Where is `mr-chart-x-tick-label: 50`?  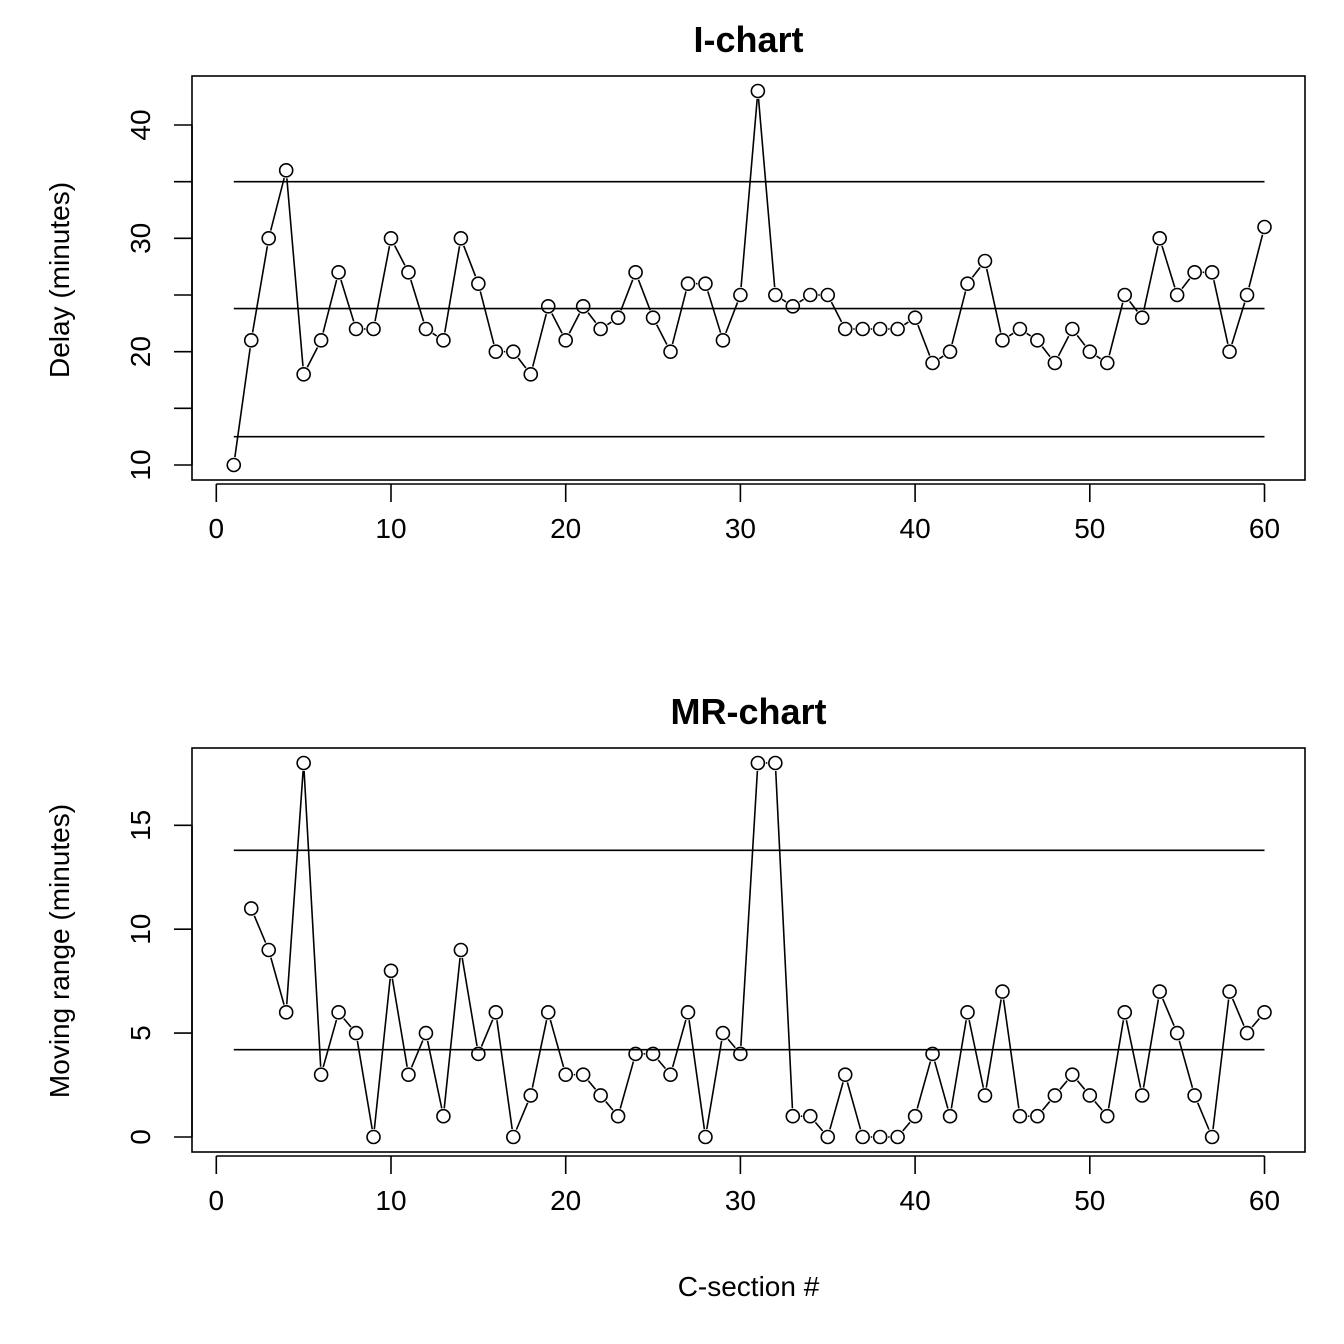 mr-chart-x-tick-label: 50 is located at coordinates (1089, 1200).